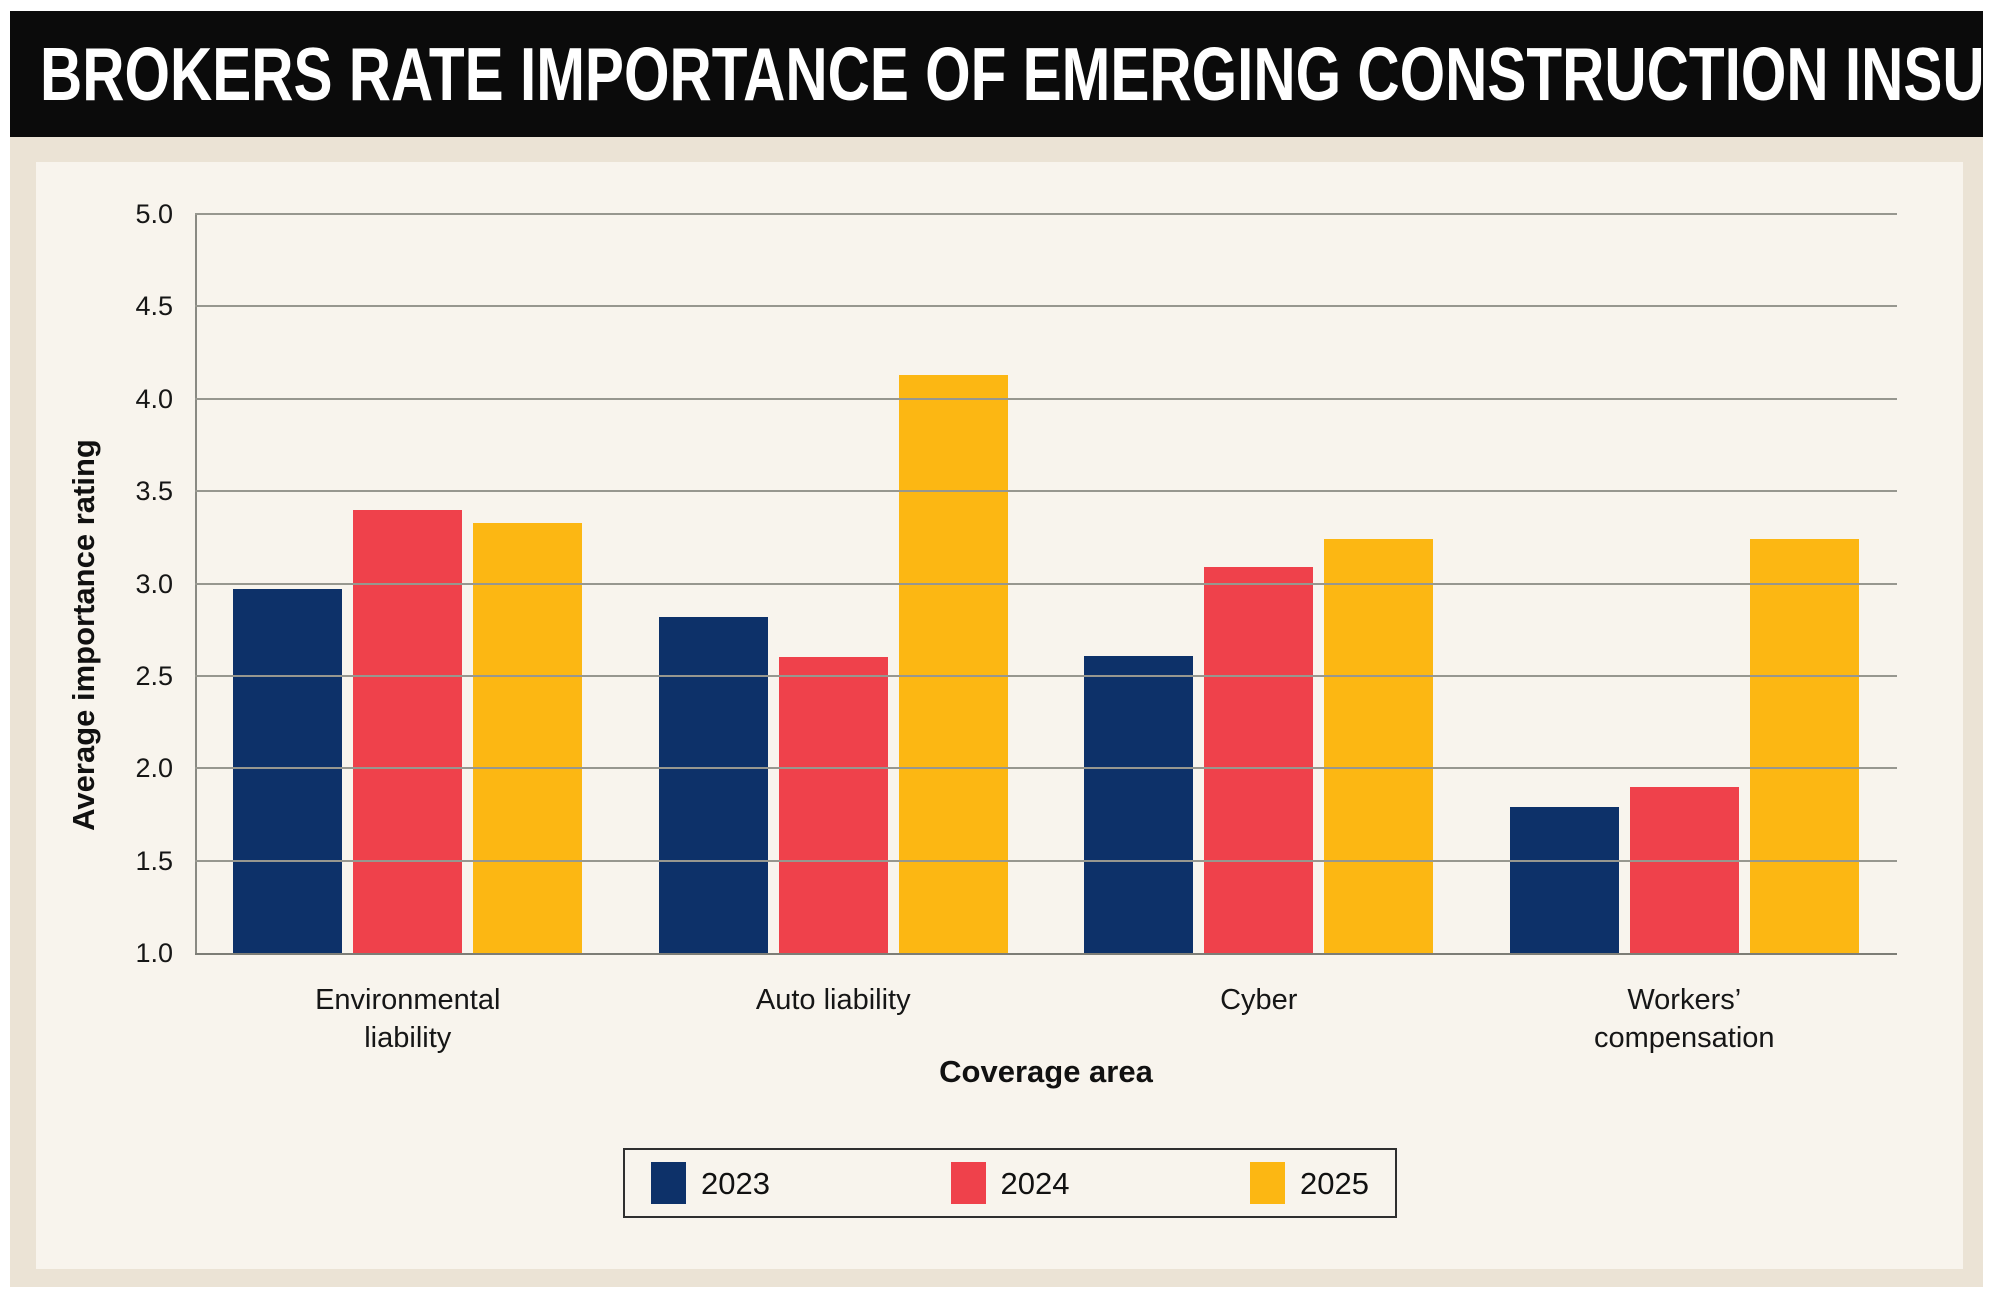  Describe the element at coordinates (735, 1183) in the screenshot. I see `legend-label-2023: 2023` at that location.